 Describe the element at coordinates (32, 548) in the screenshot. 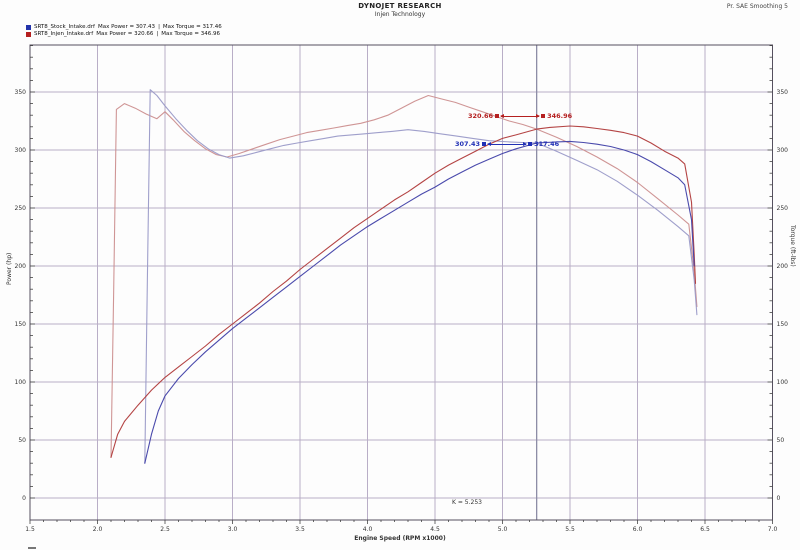

I see `scan-edge-artifact` at that location.